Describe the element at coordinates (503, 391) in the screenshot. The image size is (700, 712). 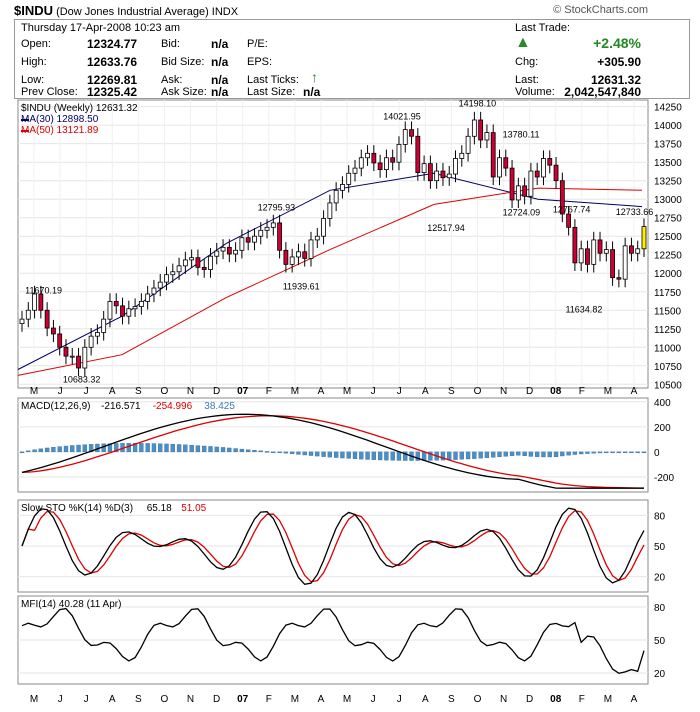
I see `x-tick-label-price: N` at that location.